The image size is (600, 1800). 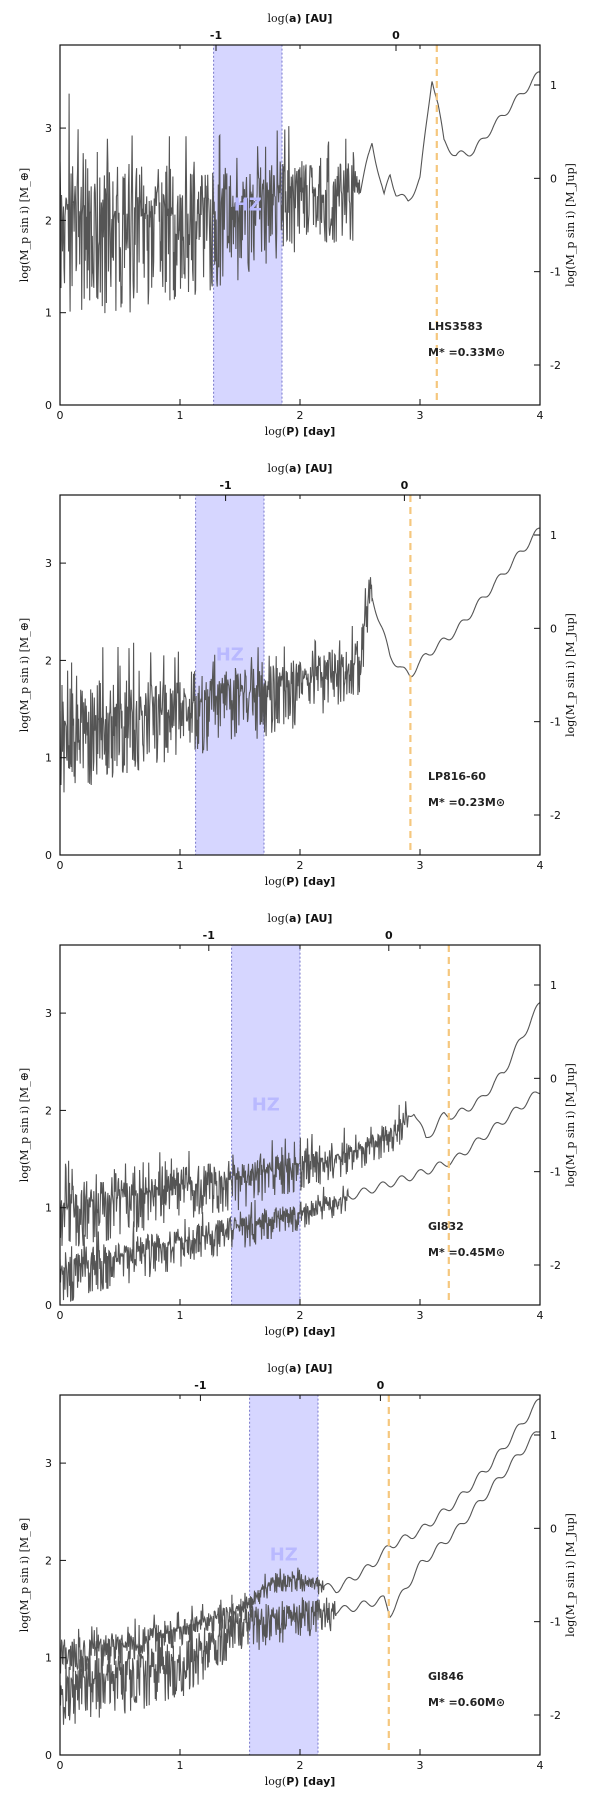 What do you see at coordinates (446, 1676) in the screenshot?
I see `star-name: Gl846` at bounding box center [446, 1676].